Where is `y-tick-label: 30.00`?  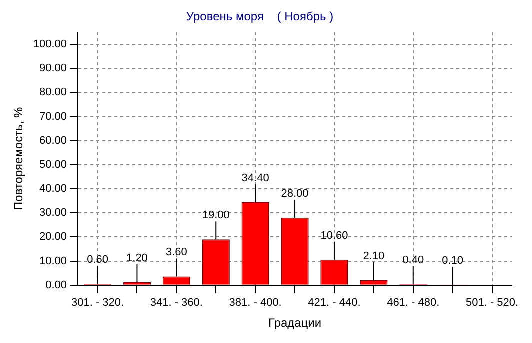
y-tick-label: 30.00 is located at coordinates (54, 213).